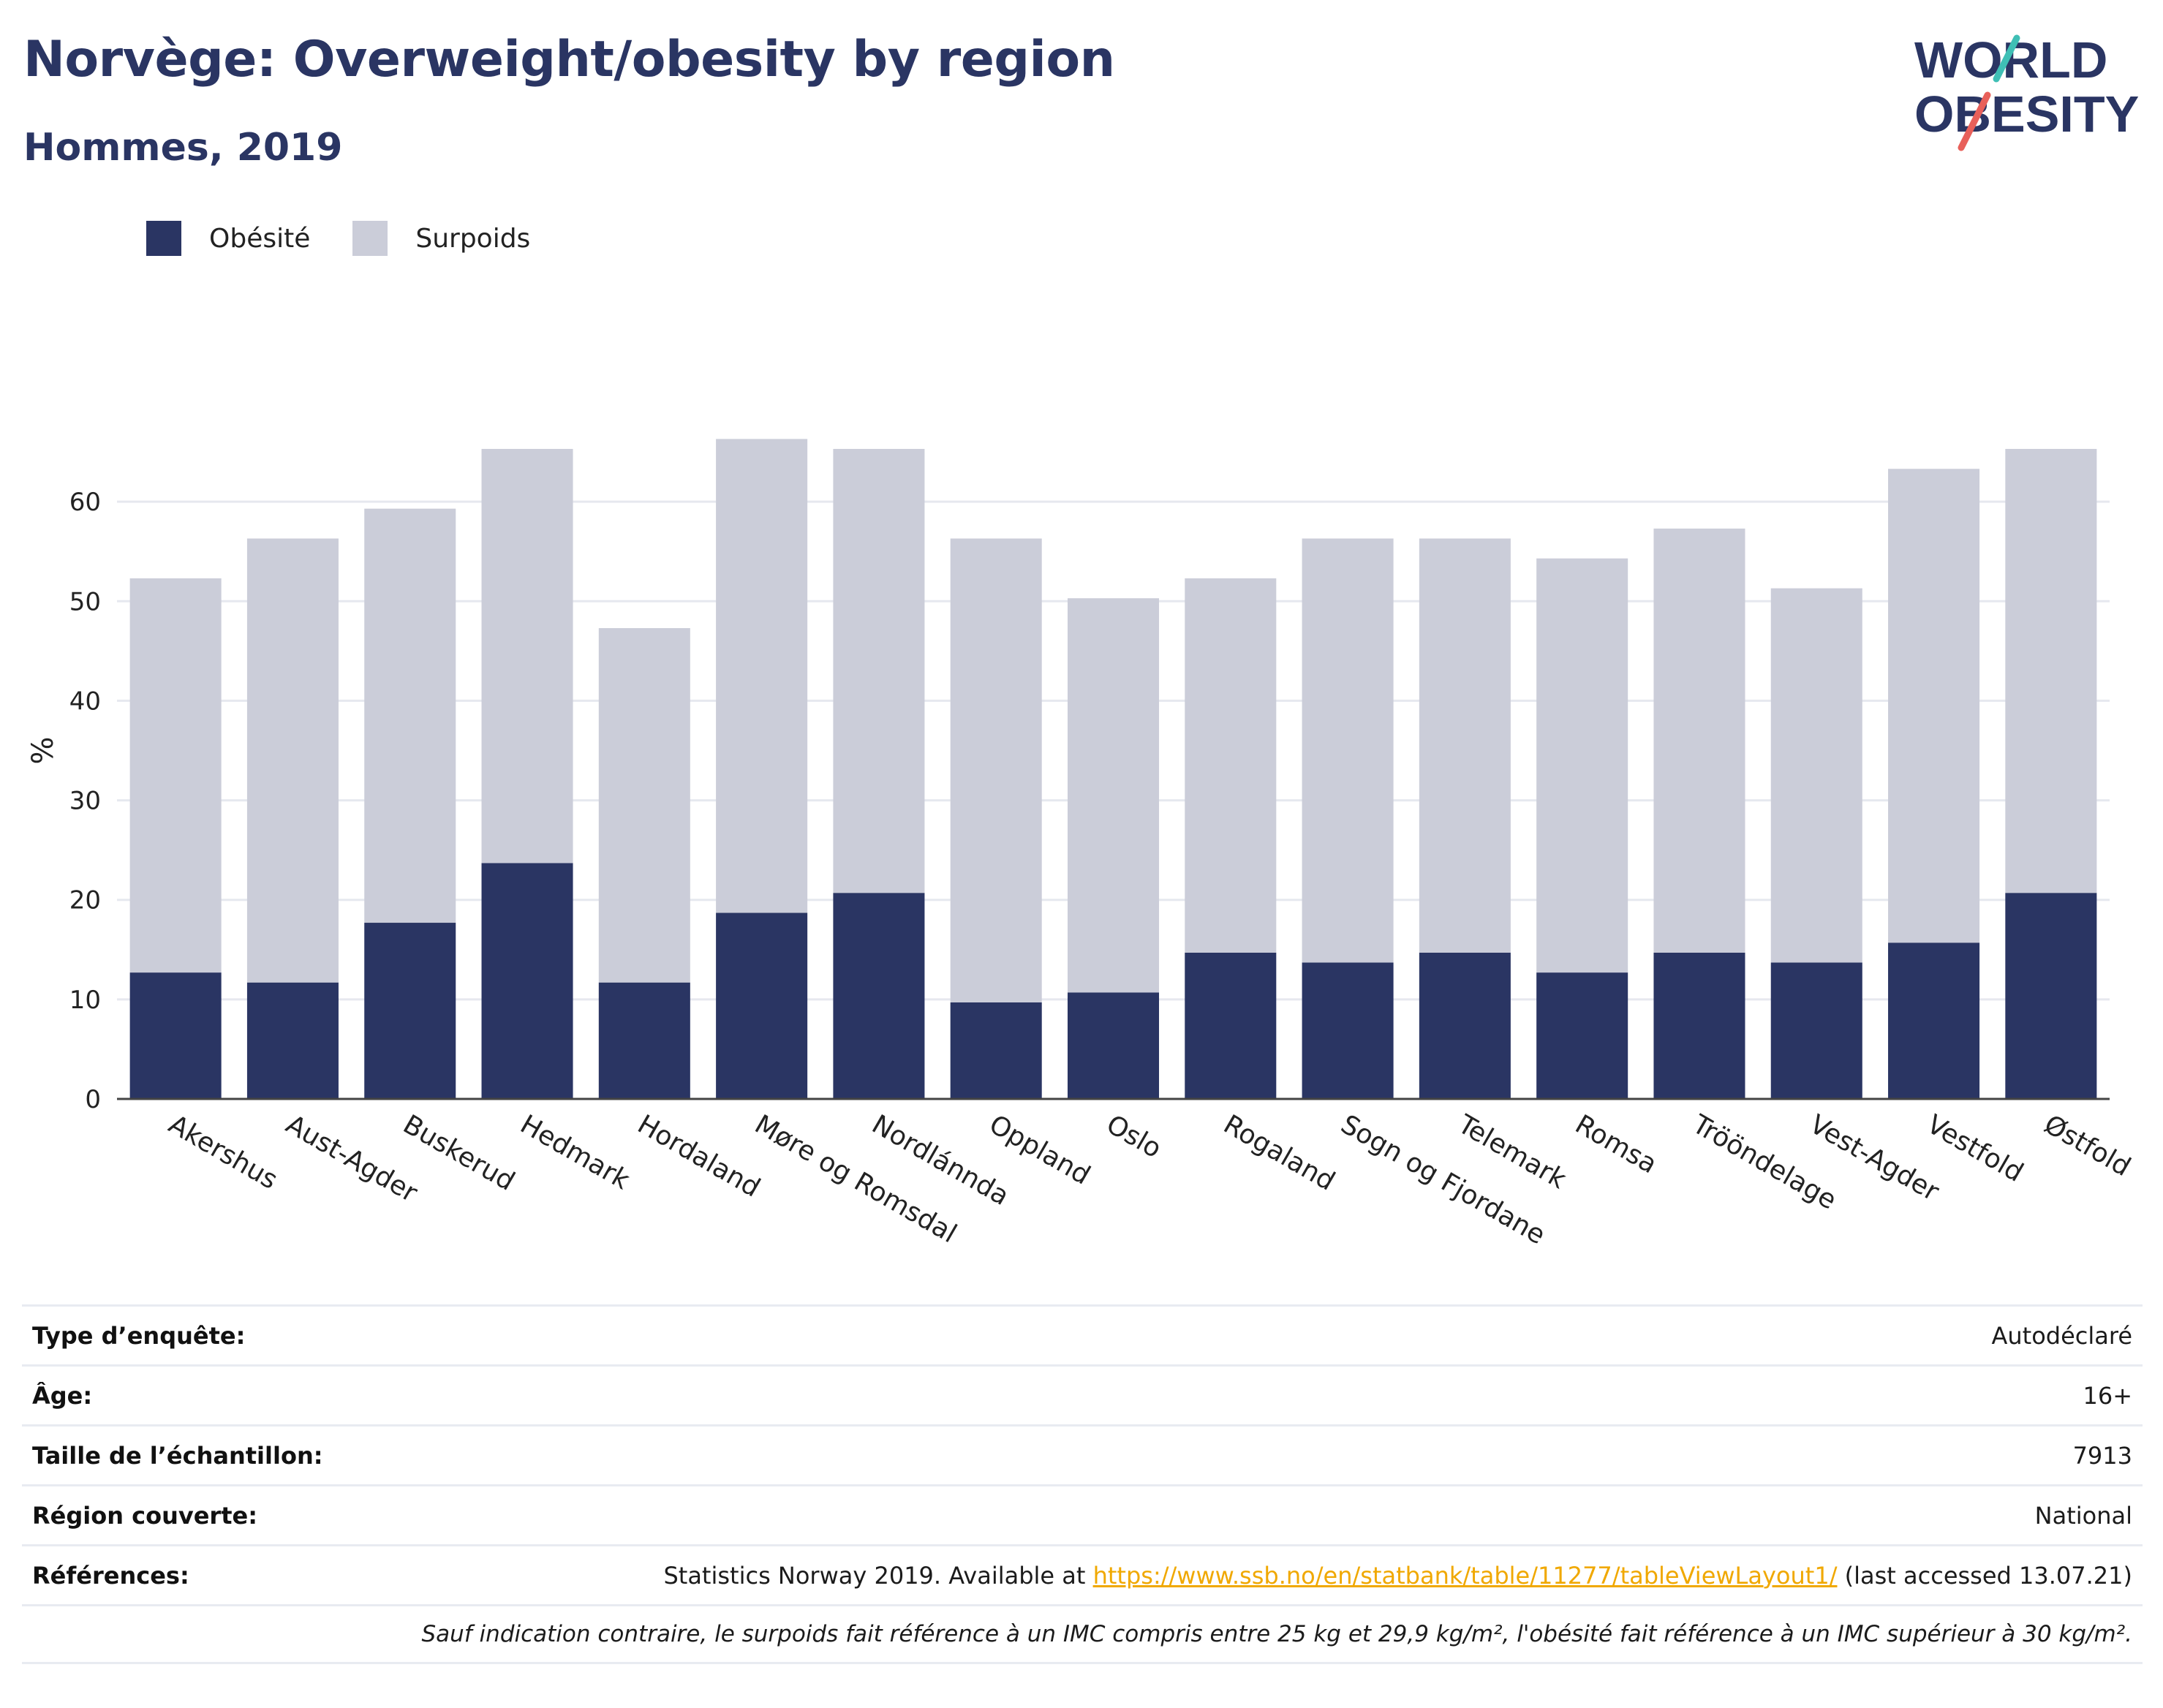 The height and width of the screenshot is (1708, 2163). Describe the element at coordinates (85, 801) in the screenshot. I see `y-tick-label: 30` at that location.